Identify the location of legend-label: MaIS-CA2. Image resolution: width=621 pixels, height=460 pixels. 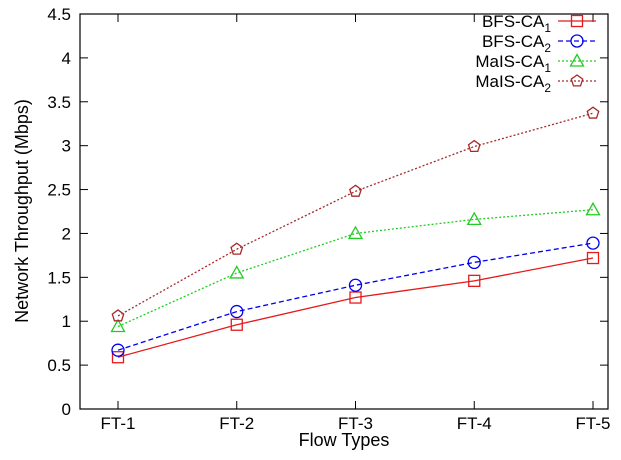
(513, 83).